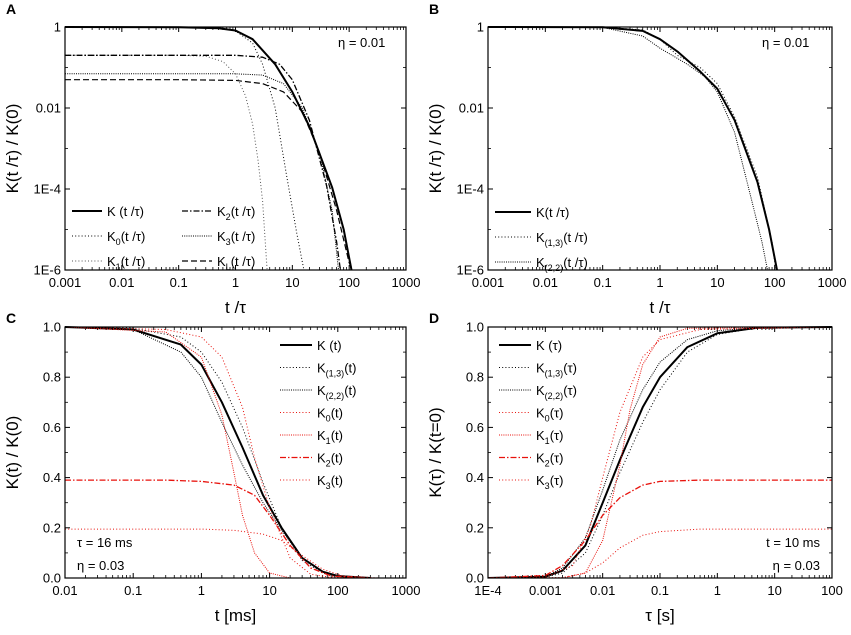 This screenshot has height=635, width=851. Describe the element at coordinates (434, 9) in the screenshot. I see `panel-letter: B` at that location.